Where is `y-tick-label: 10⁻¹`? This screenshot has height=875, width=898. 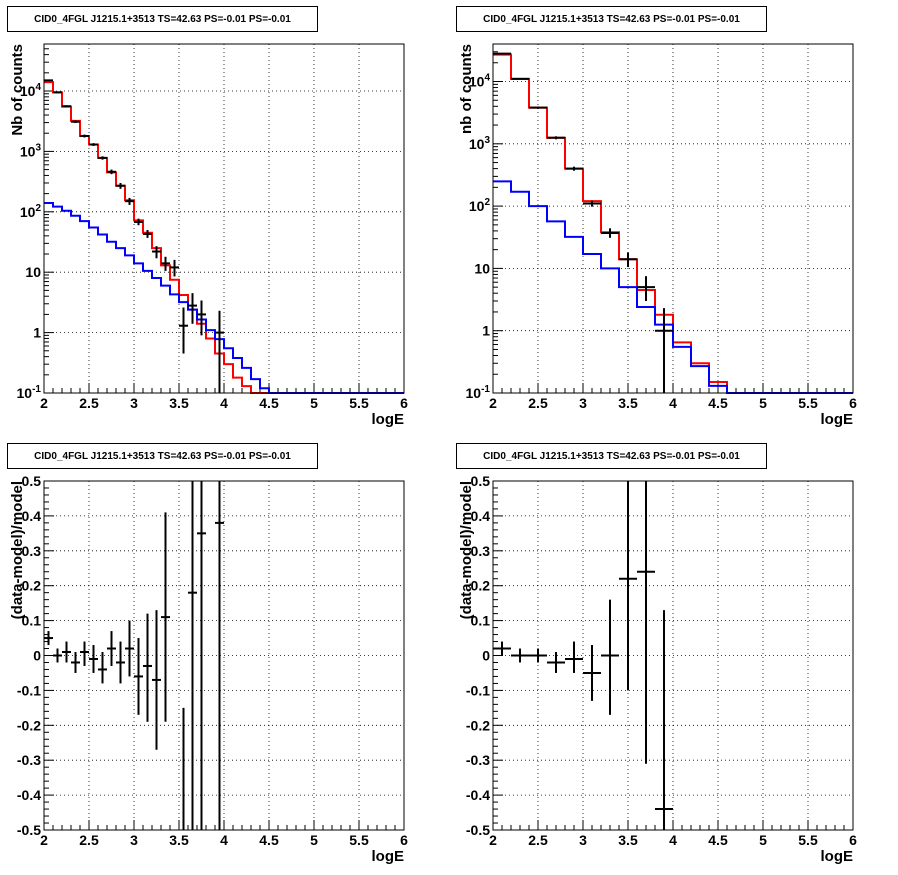 y-tick-label: 10⁻¹ is located at coordinates (29, 392).